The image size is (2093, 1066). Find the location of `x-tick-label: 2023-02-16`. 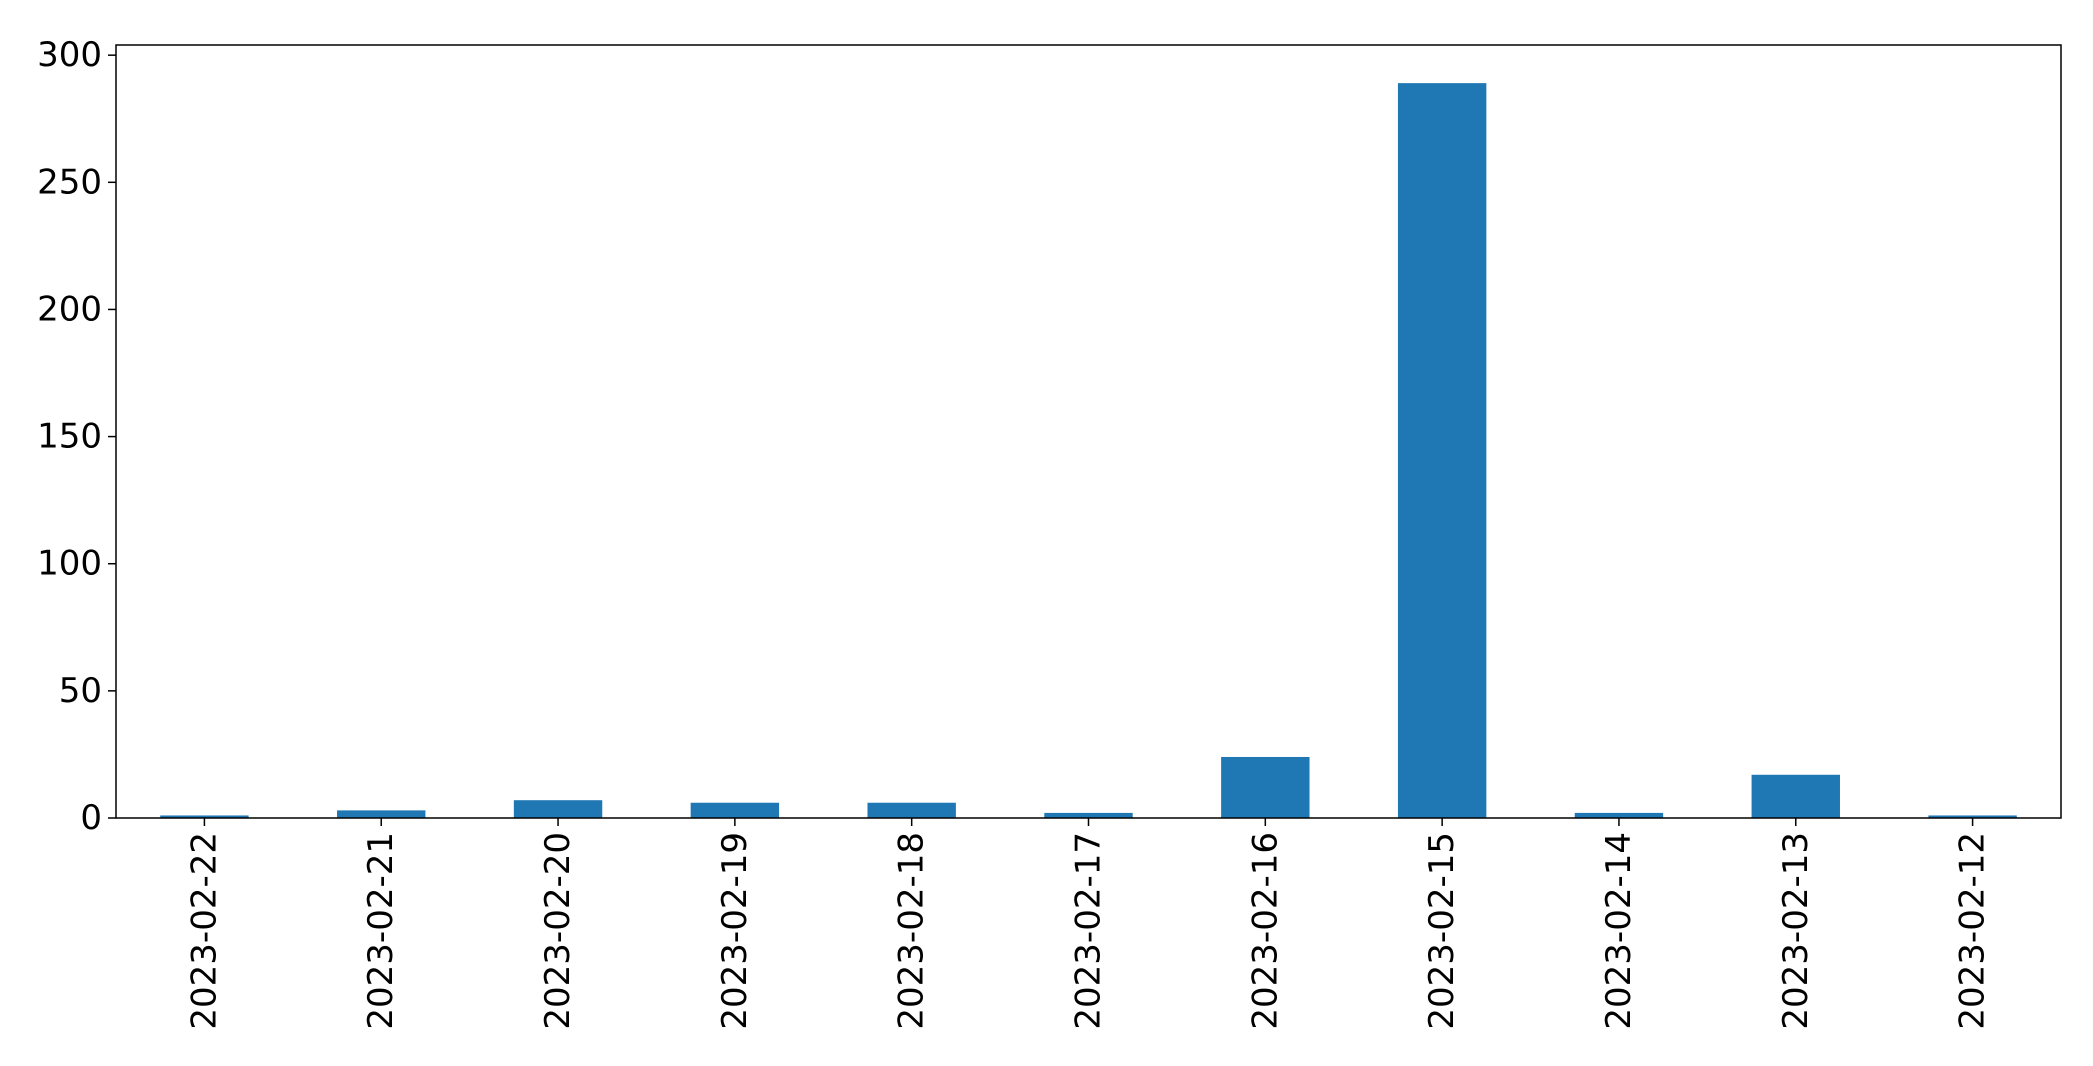

x-tick-label: 2023-02-16 is located at coordinates (1265, 931).